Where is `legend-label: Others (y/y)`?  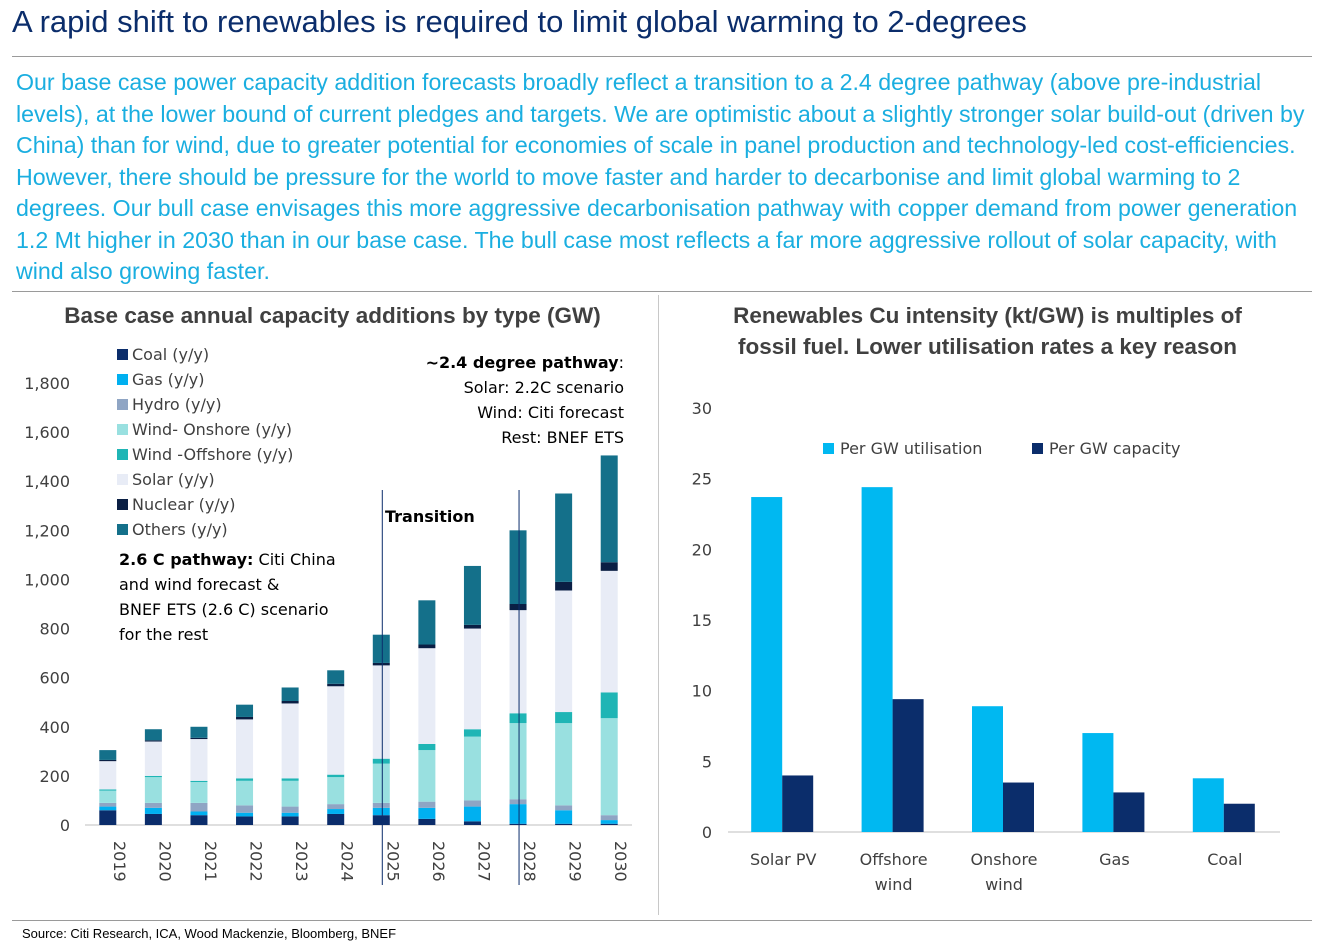
legend-label: Others (y/y) is located at coordinates (180, 529).